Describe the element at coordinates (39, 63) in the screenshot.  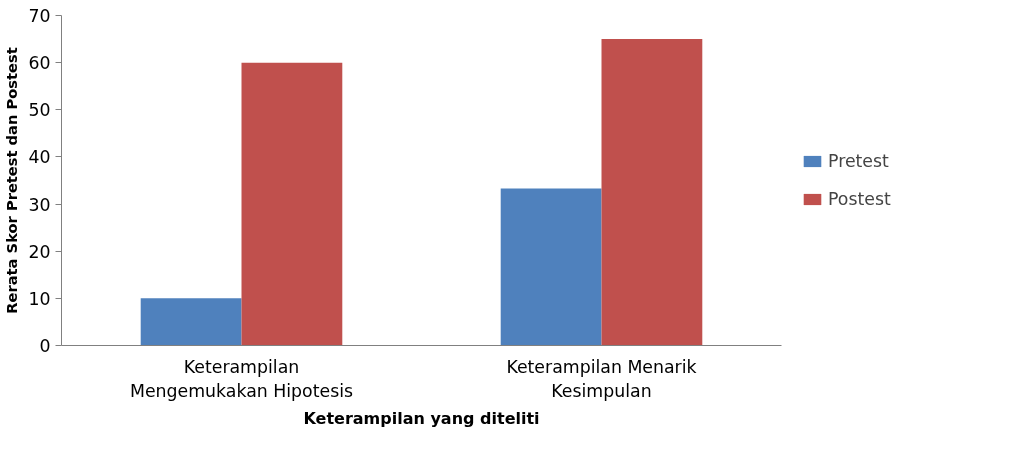
I see `y-tick-label: 60` at that location.